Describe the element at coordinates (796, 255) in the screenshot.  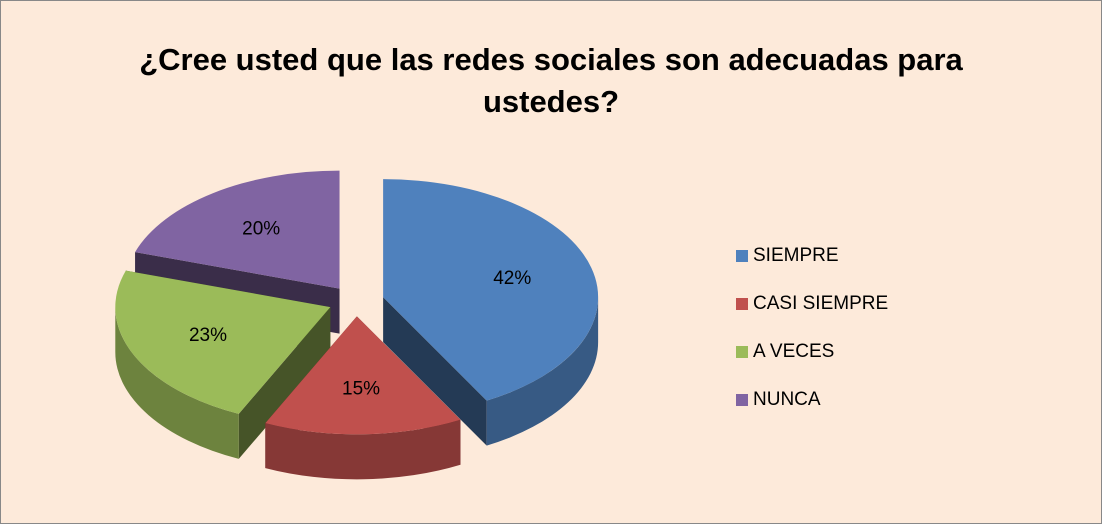
I see `legend-label: SIEMPRE` at that location.